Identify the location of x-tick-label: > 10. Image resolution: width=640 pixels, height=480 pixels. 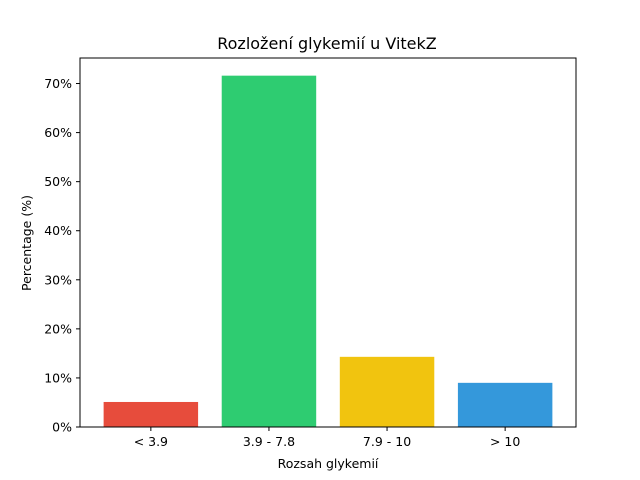
(505, 441).